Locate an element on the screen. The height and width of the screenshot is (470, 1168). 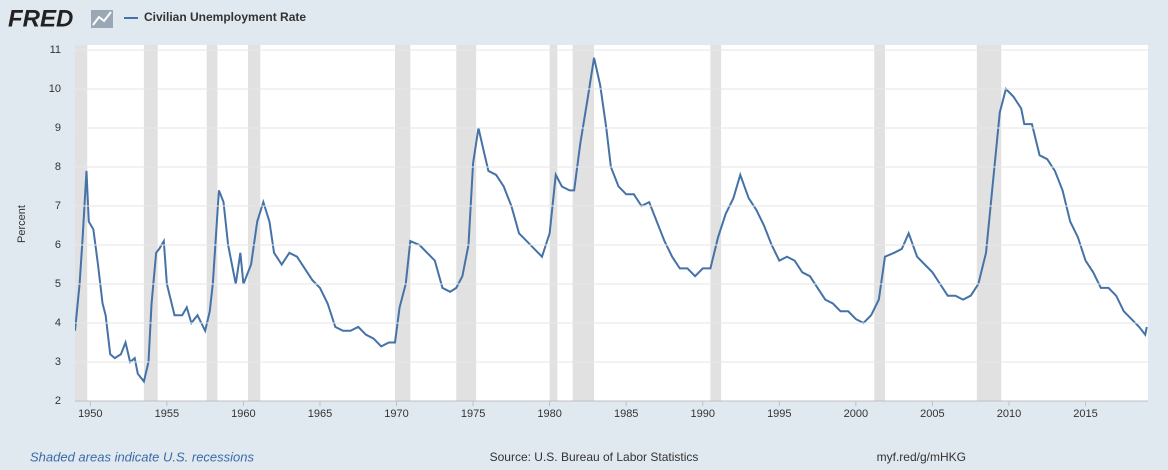
x-tick-label: 1975 is located at coordinates (473, 414).